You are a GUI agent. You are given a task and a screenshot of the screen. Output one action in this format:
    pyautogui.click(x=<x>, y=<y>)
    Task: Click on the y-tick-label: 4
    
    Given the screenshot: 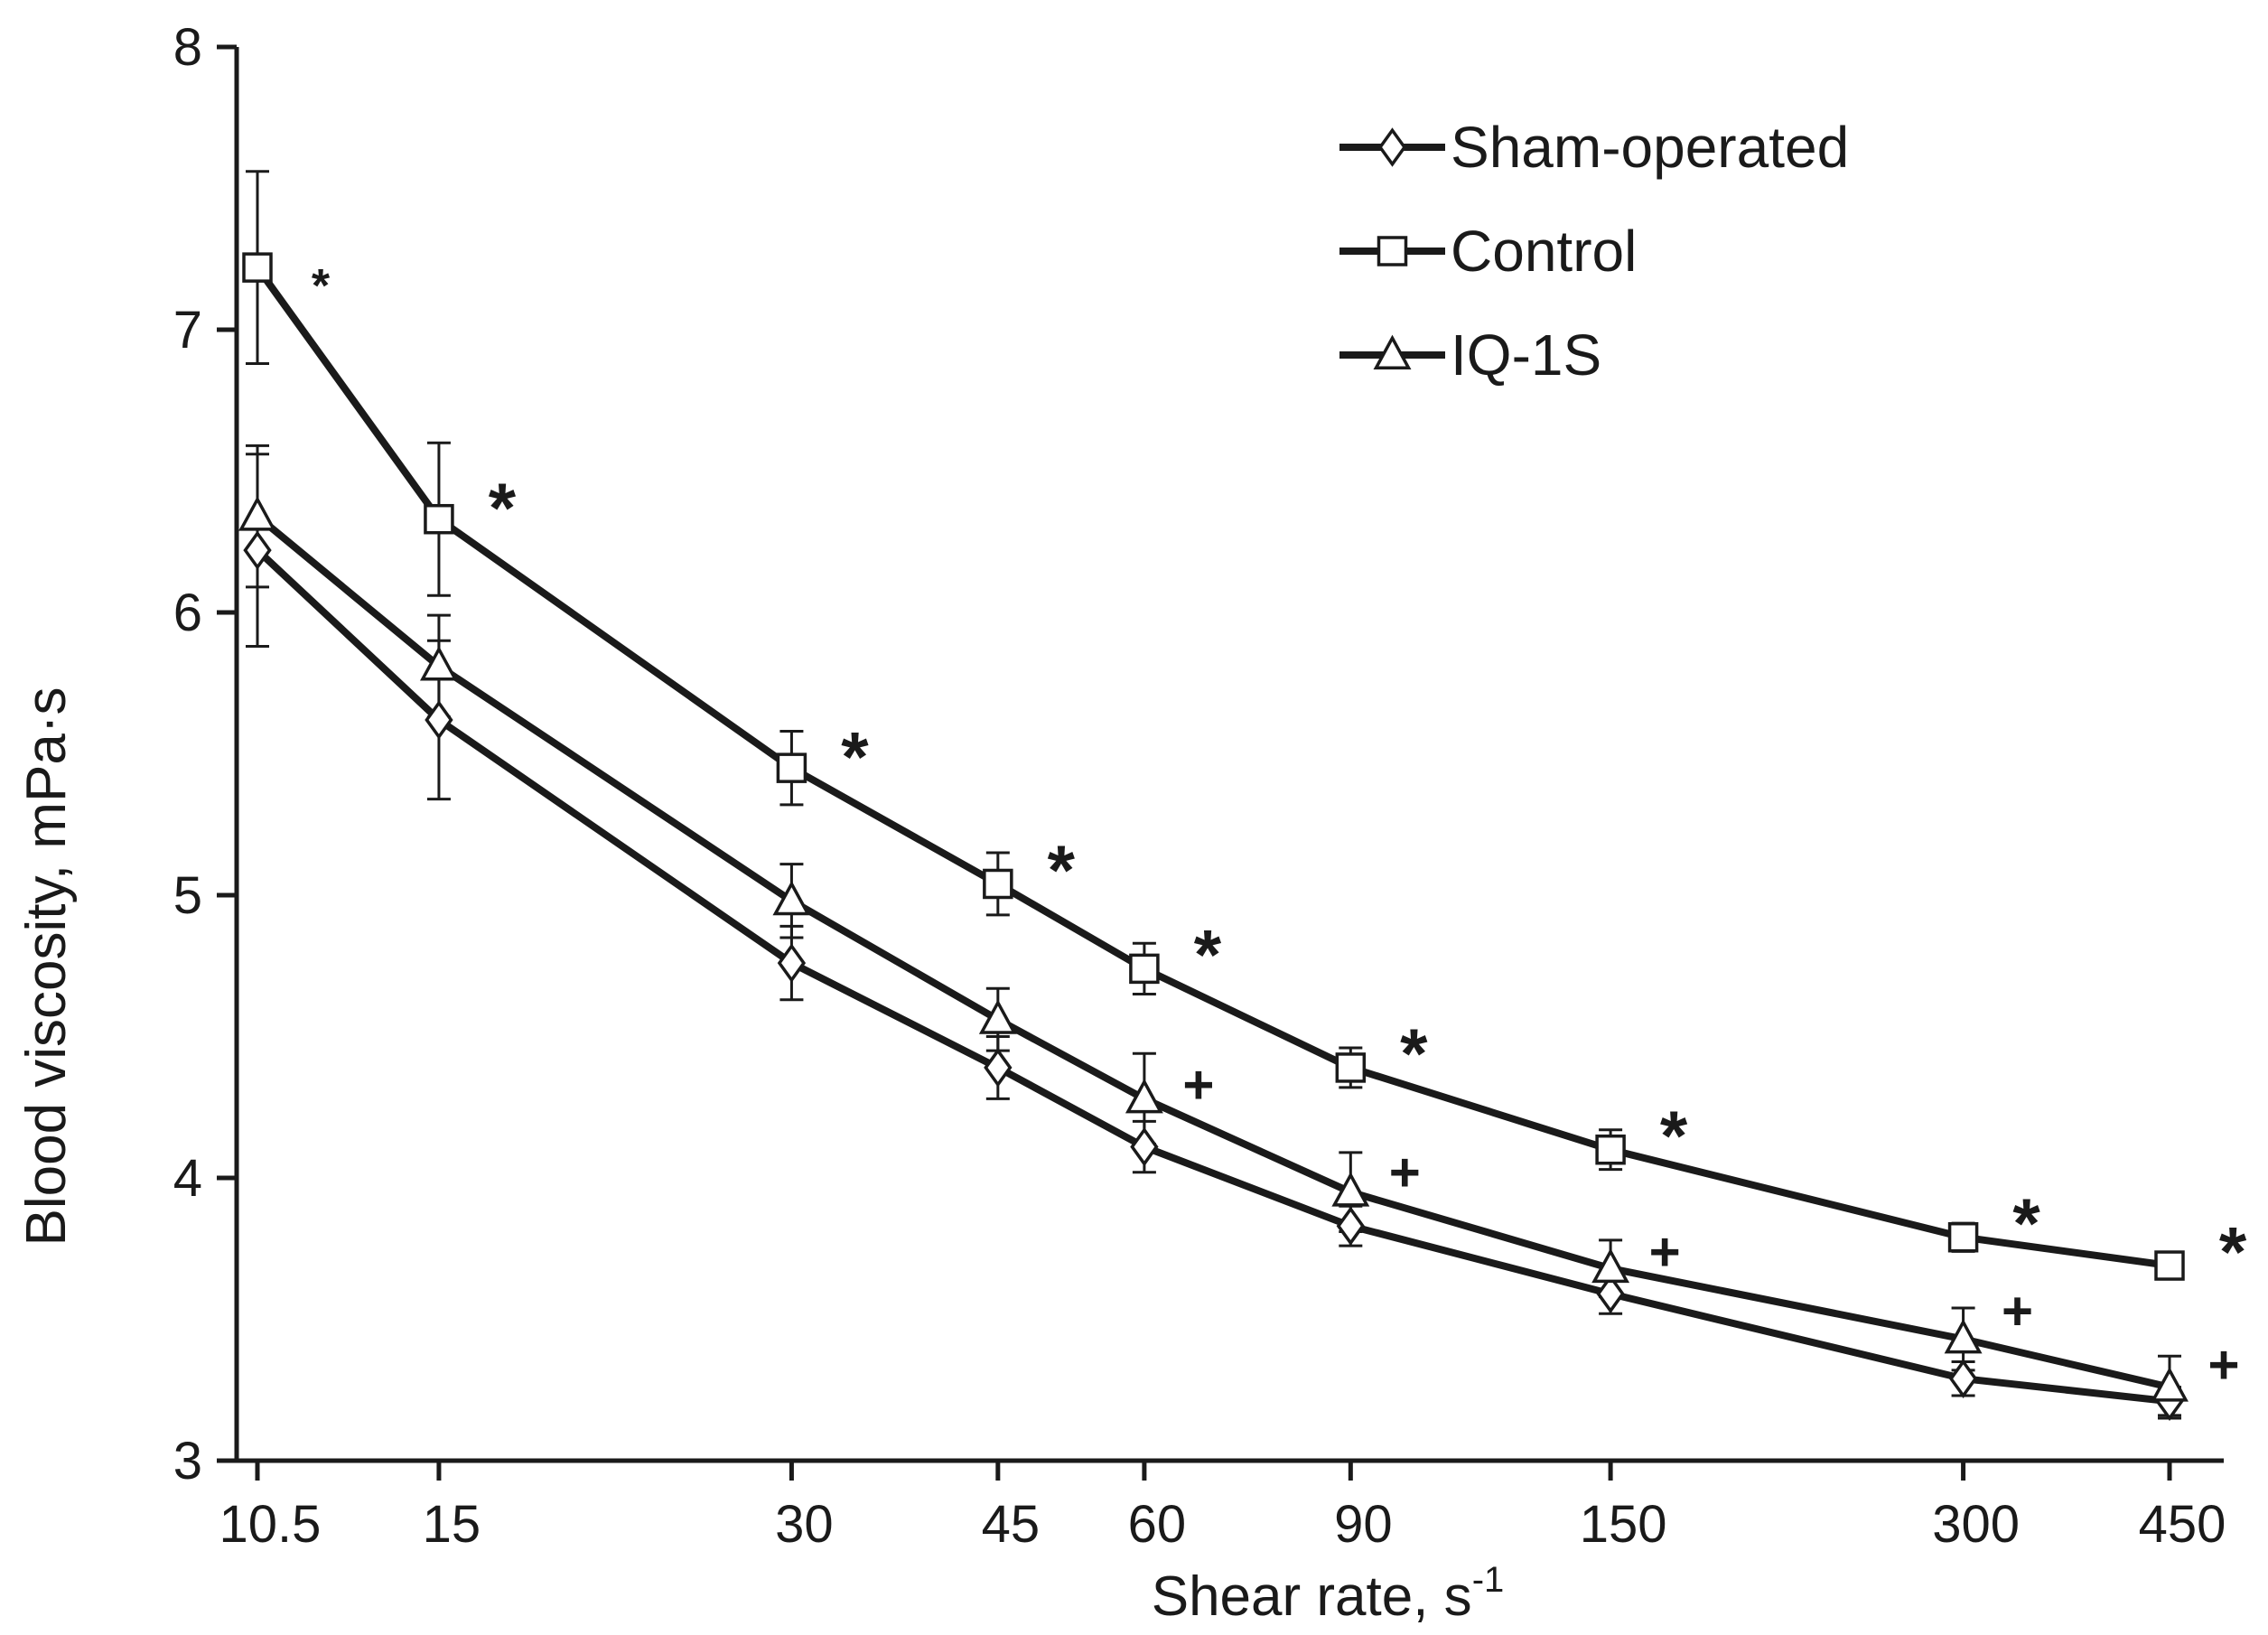 What is the action you would take?
    pyautogui.click(x=187, y=1178)
    